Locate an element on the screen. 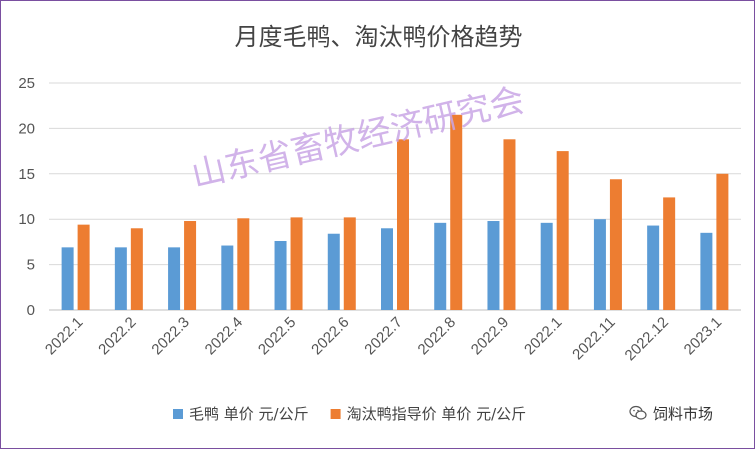 The image size is (755, 449). y-tick-label: 25 is located at coordinates (26, 83).